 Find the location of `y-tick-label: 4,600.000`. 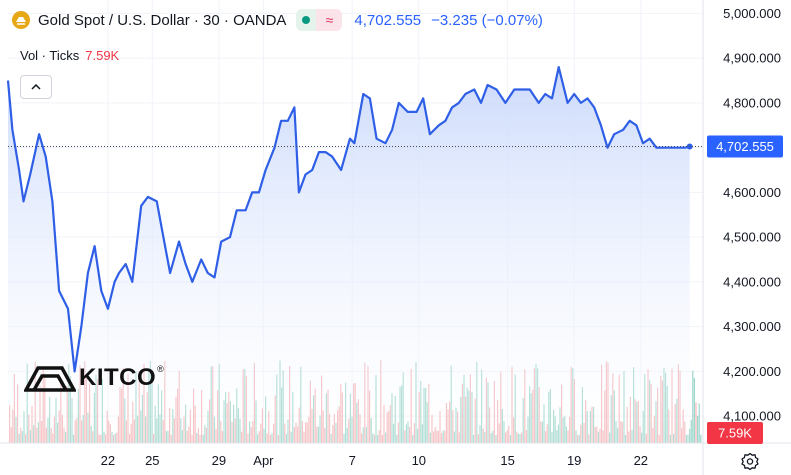

y-tick-label: 4,600.000 is located at coordinates (752, 192).